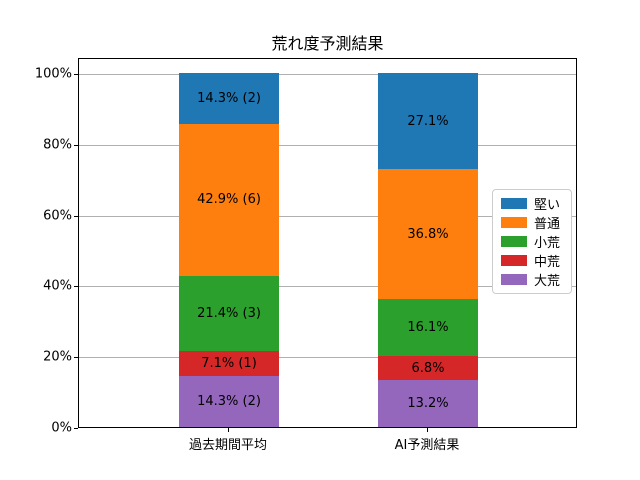 The image size is (640, 480). Describe the element at coordinates (228, 445) in the screenshot. I see `x-tick-label-過去期間平均: 過去期間平均` at that location.